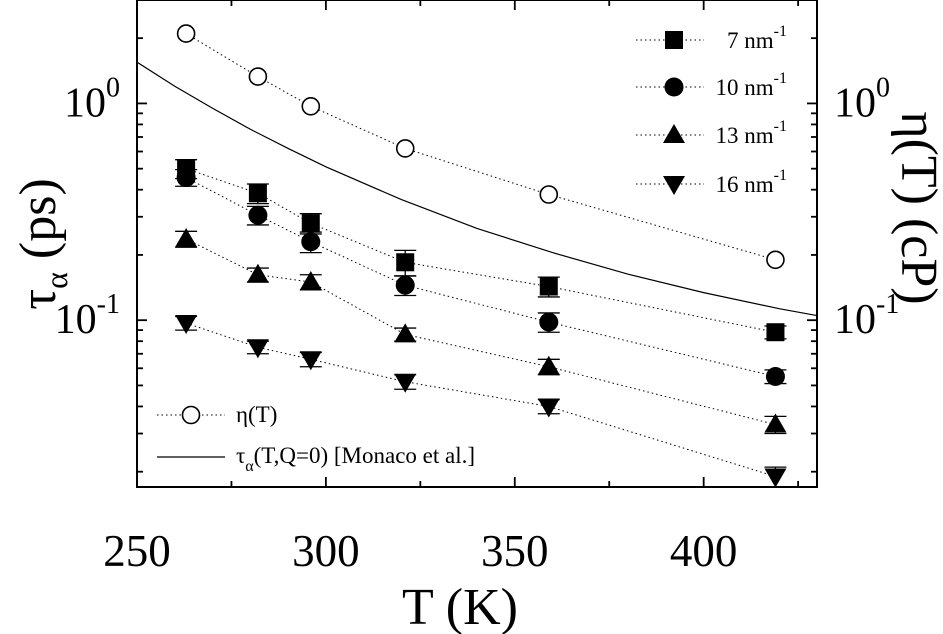  I want to click on y-axis-title-left-rest: (ps), so click(38, 225).